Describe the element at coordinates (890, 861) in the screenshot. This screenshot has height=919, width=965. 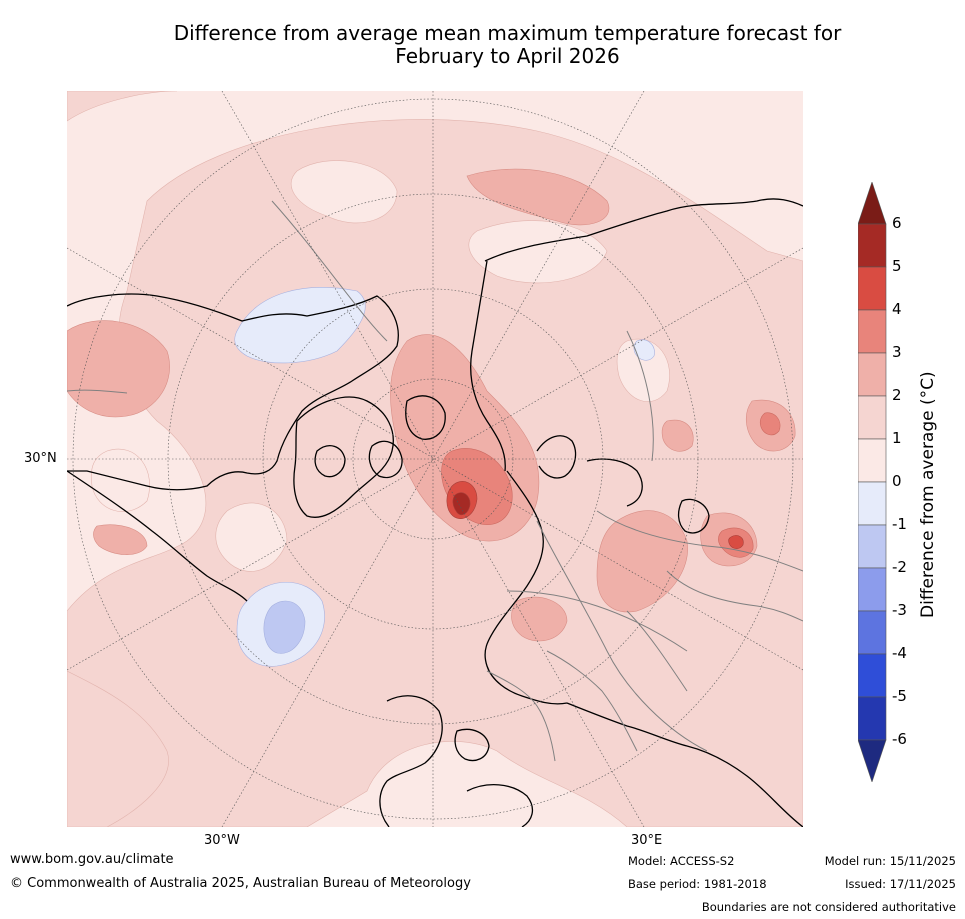
I see `model-run-text: Model run: 15/11/2025` at that location.